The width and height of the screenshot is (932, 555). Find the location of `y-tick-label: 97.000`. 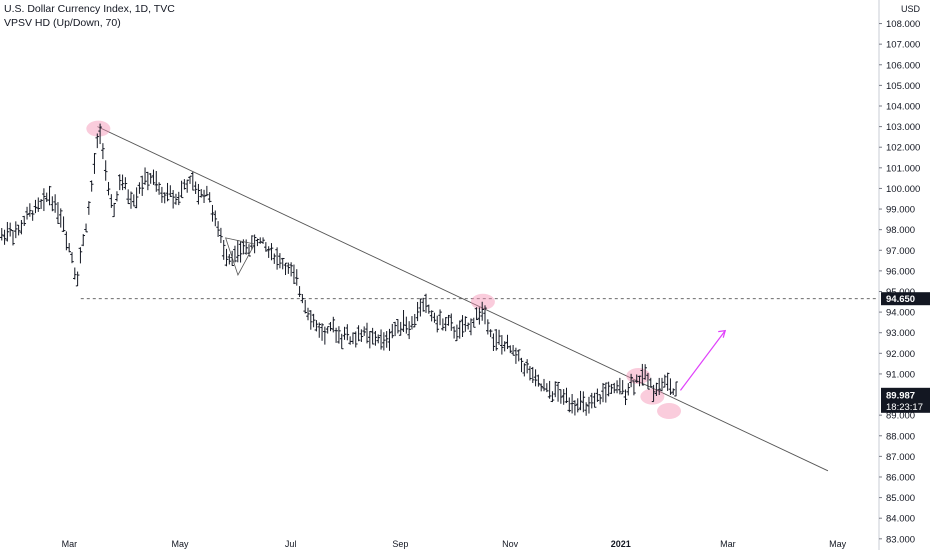

y-tick-label: 97.000 is located at coordinates (900, 251).